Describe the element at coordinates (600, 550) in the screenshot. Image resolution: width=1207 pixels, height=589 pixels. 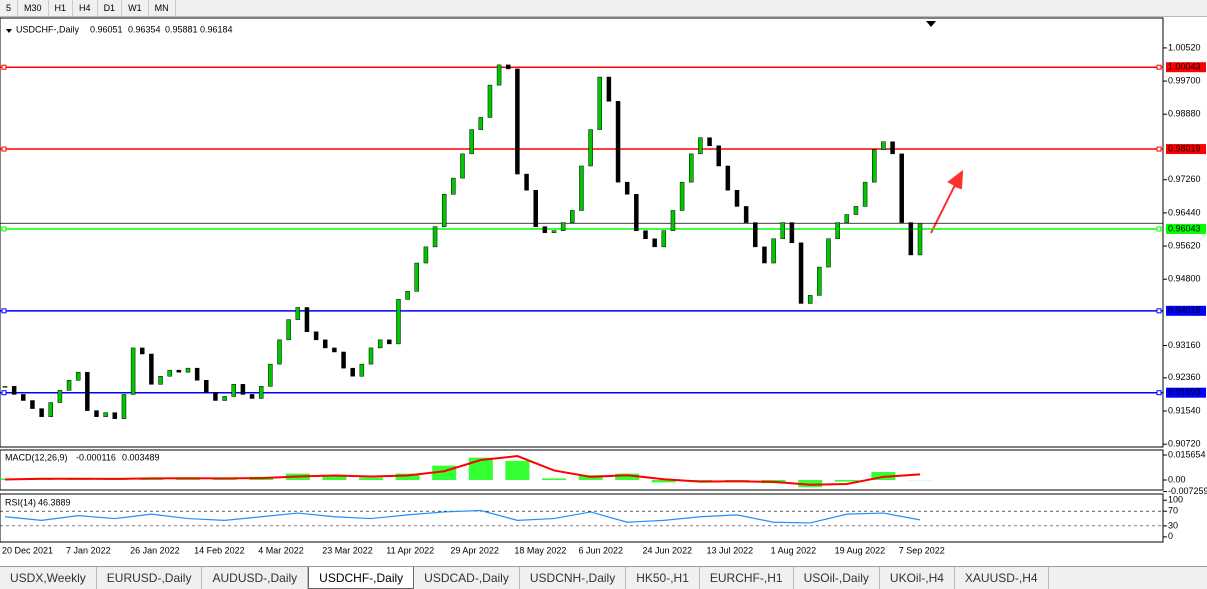
I see `x-tick-label: 6 Jun 2022` at that location.